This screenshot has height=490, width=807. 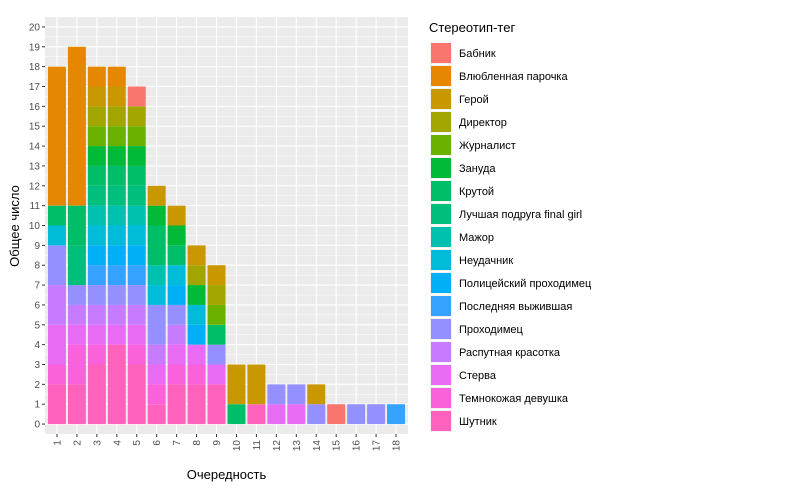 What do you see at coordinates (37, 305) in the screenshot?
I see `y-tick-label: 6` at bounding box center [37, 305].